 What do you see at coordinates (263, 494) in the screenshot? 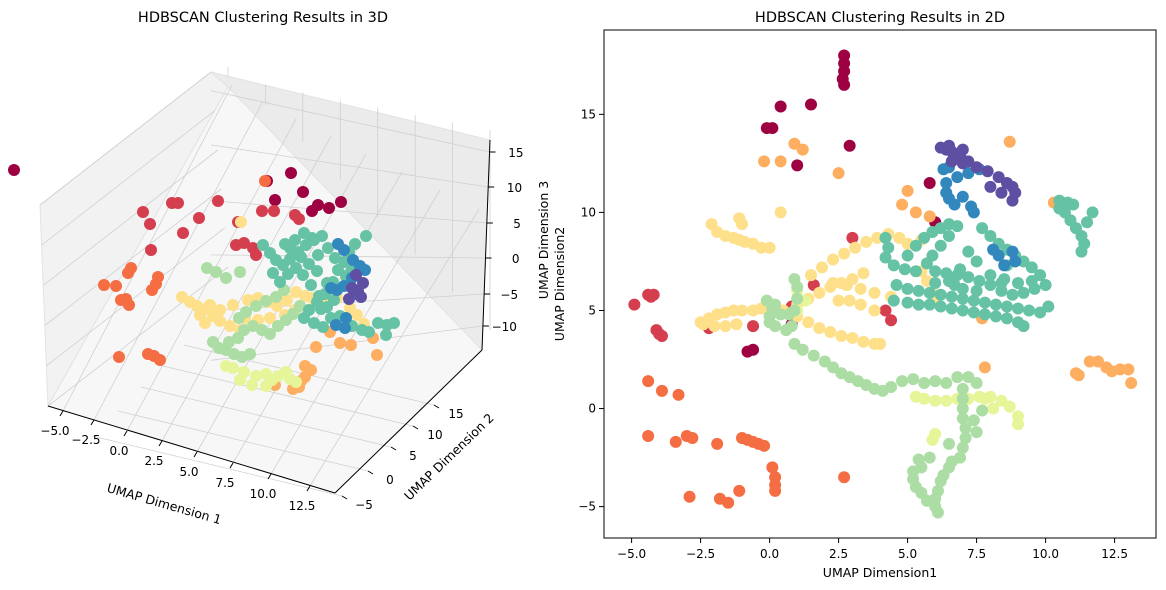
I see `x-tick-label-3d: 10.0` at bounding box center [263, 494].